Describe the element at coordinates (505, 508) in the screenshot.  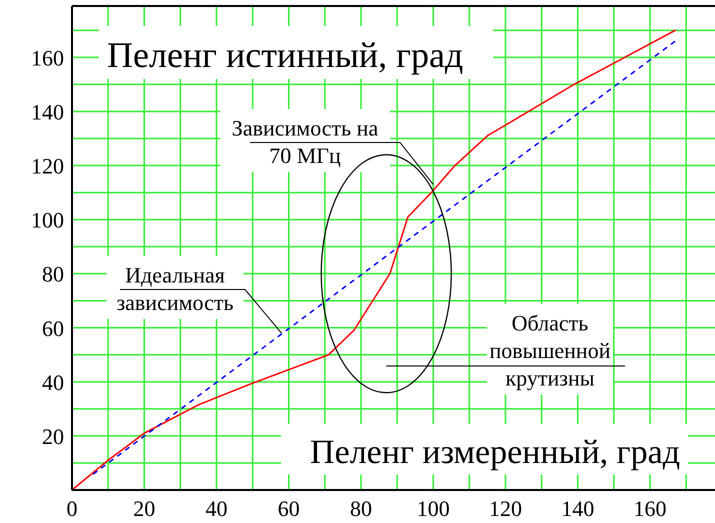
I see `x-tick-label: 120` at that location.